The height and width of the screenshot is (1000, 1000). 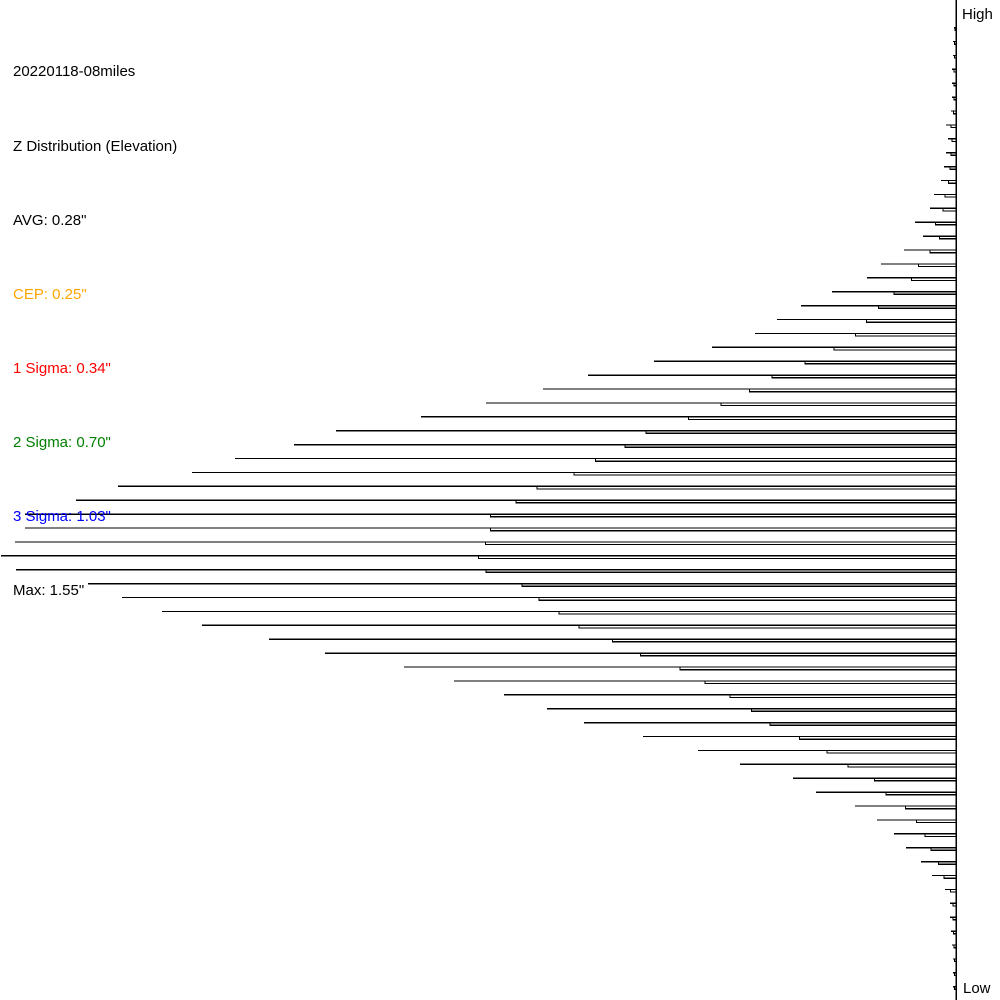 I want to click on chart-title: Z Distribution (Elevation), so click(x=95, y=146).